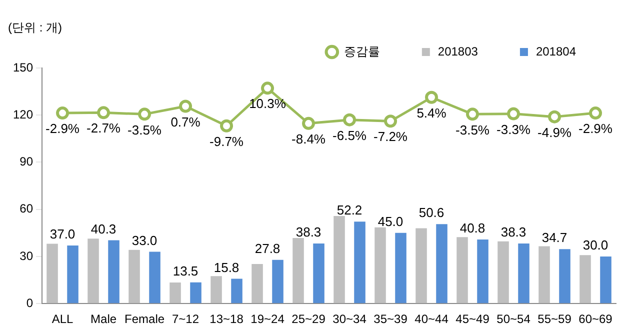 The image size is (630, 336). What do you see at coordinates (513, 319) in the screenshot?
I see `x-tick-label: 50~54` at bounding box center [513, 319].